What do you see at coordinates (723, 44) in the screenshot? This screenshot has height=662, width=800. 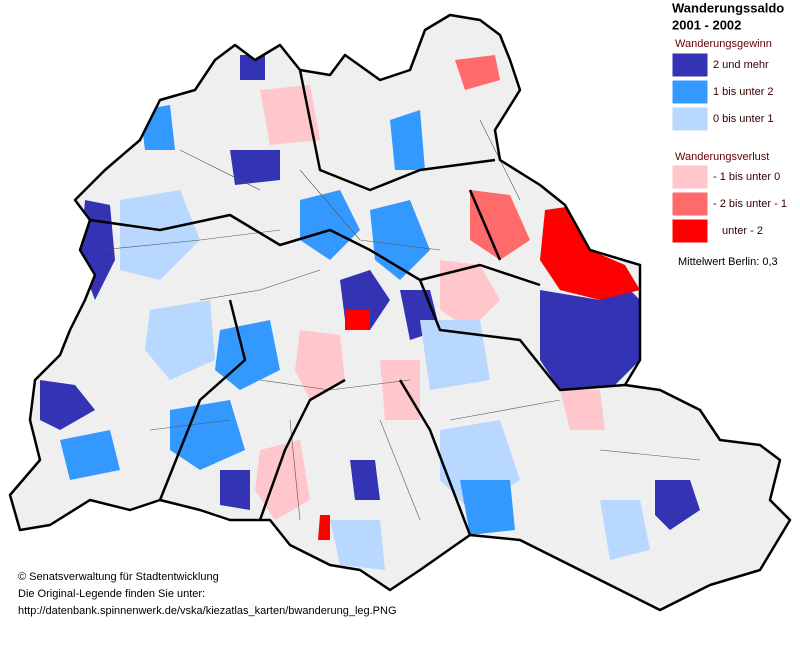 I see `legend-heading: Wanderungsgewinn` at bounding box center [723, 44].